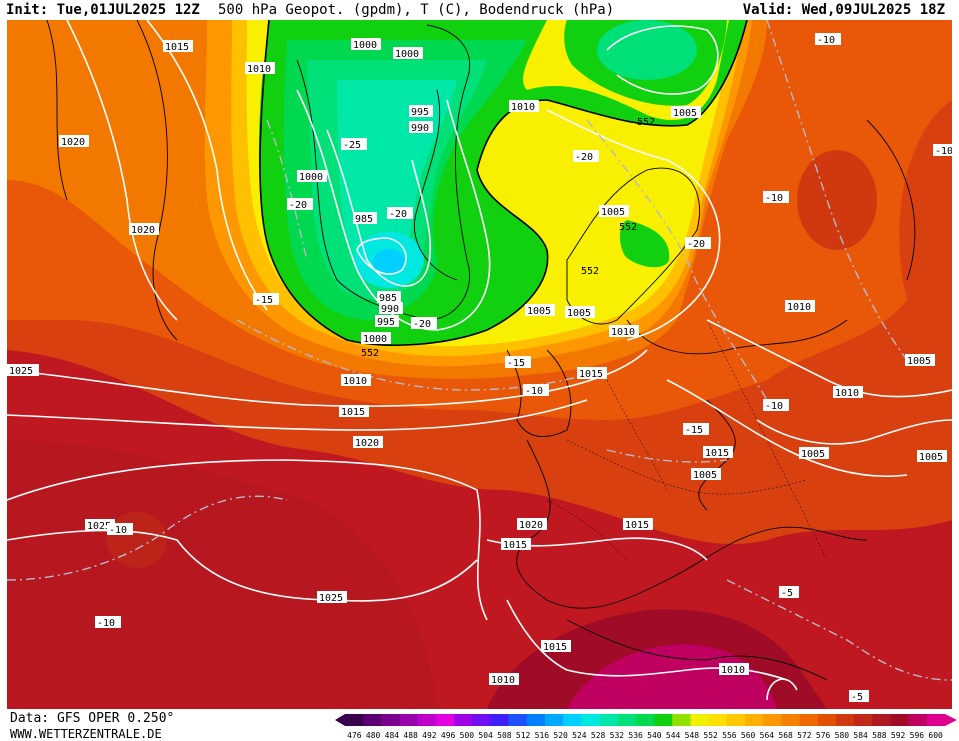 Image resolution: width=959 pixels, height=741 pixels. I want to click on isobar-label: 990, so click(391, 308).